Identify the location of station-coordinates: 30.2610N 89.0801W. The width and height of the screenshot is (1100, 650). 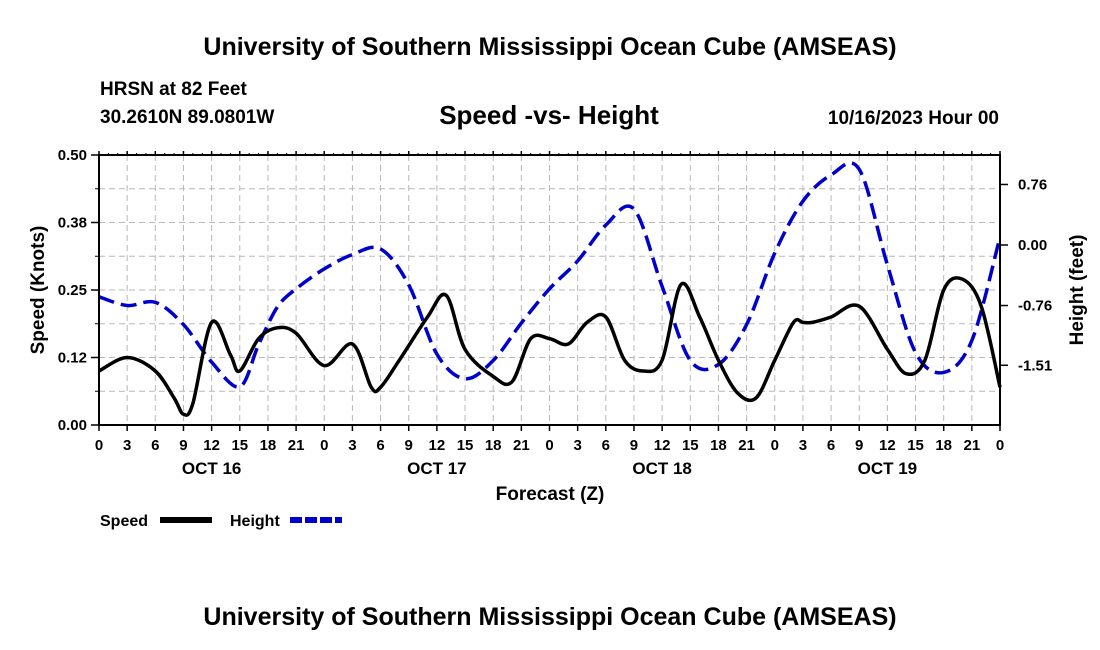
(187, 117).